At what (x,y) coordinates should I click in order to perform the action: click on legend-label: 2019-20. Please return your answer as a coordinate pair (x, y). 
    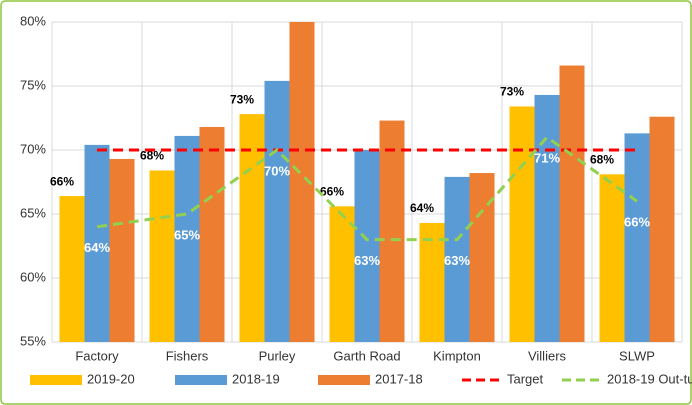
    Looking at the image, I should click on (111, 378).